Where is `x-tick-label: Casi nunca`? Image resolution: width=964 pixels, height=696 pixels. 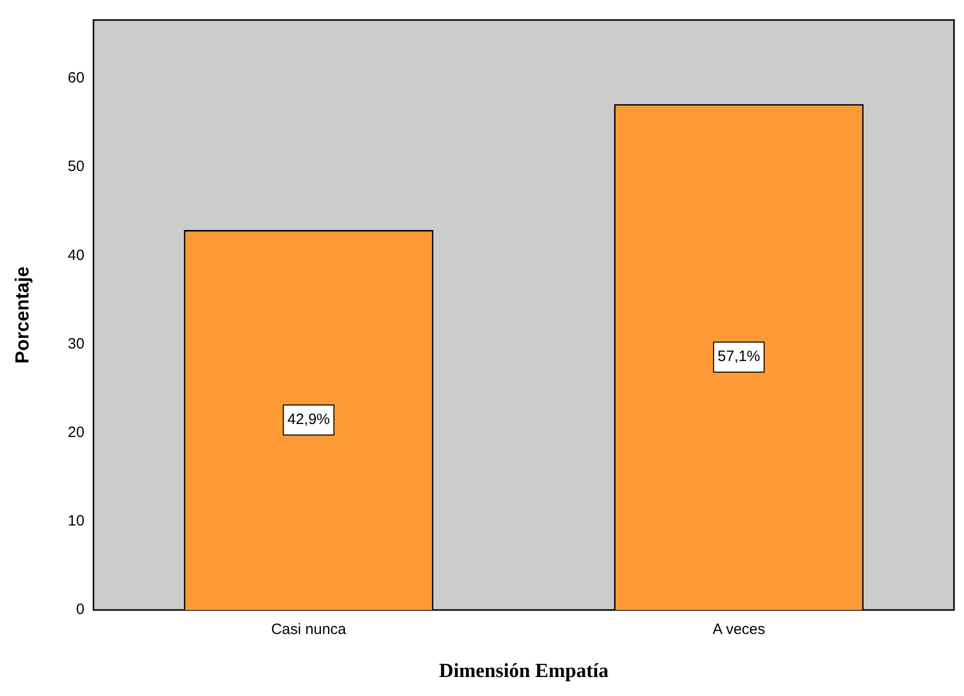
x-tick-label: Casi nunca is located at coordinates (309, 629).